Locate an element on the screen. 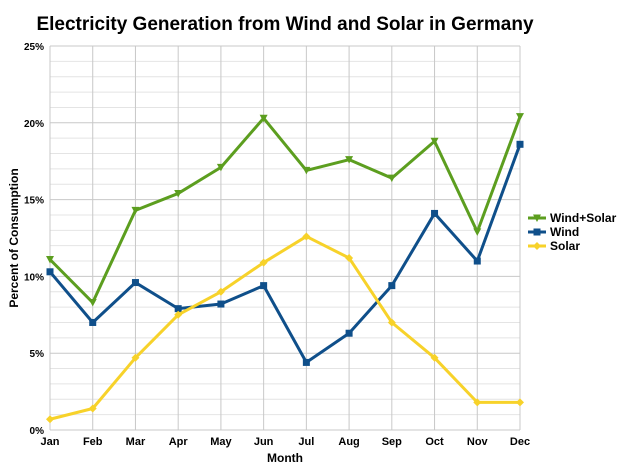 The image size is (623, 467). x-axis-label: Month is located at coordinates (285, 458).